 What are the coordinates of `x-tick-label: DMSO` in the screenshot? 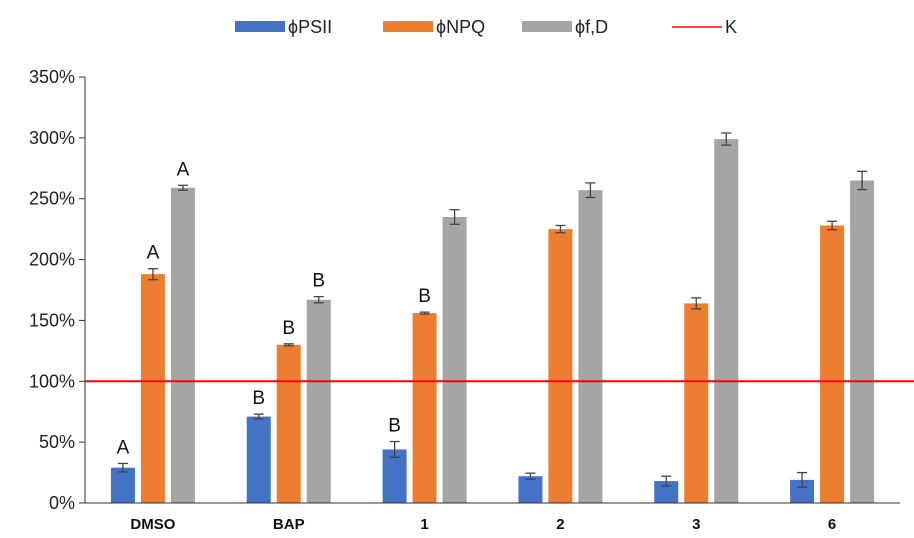 It's located at (152, 524).